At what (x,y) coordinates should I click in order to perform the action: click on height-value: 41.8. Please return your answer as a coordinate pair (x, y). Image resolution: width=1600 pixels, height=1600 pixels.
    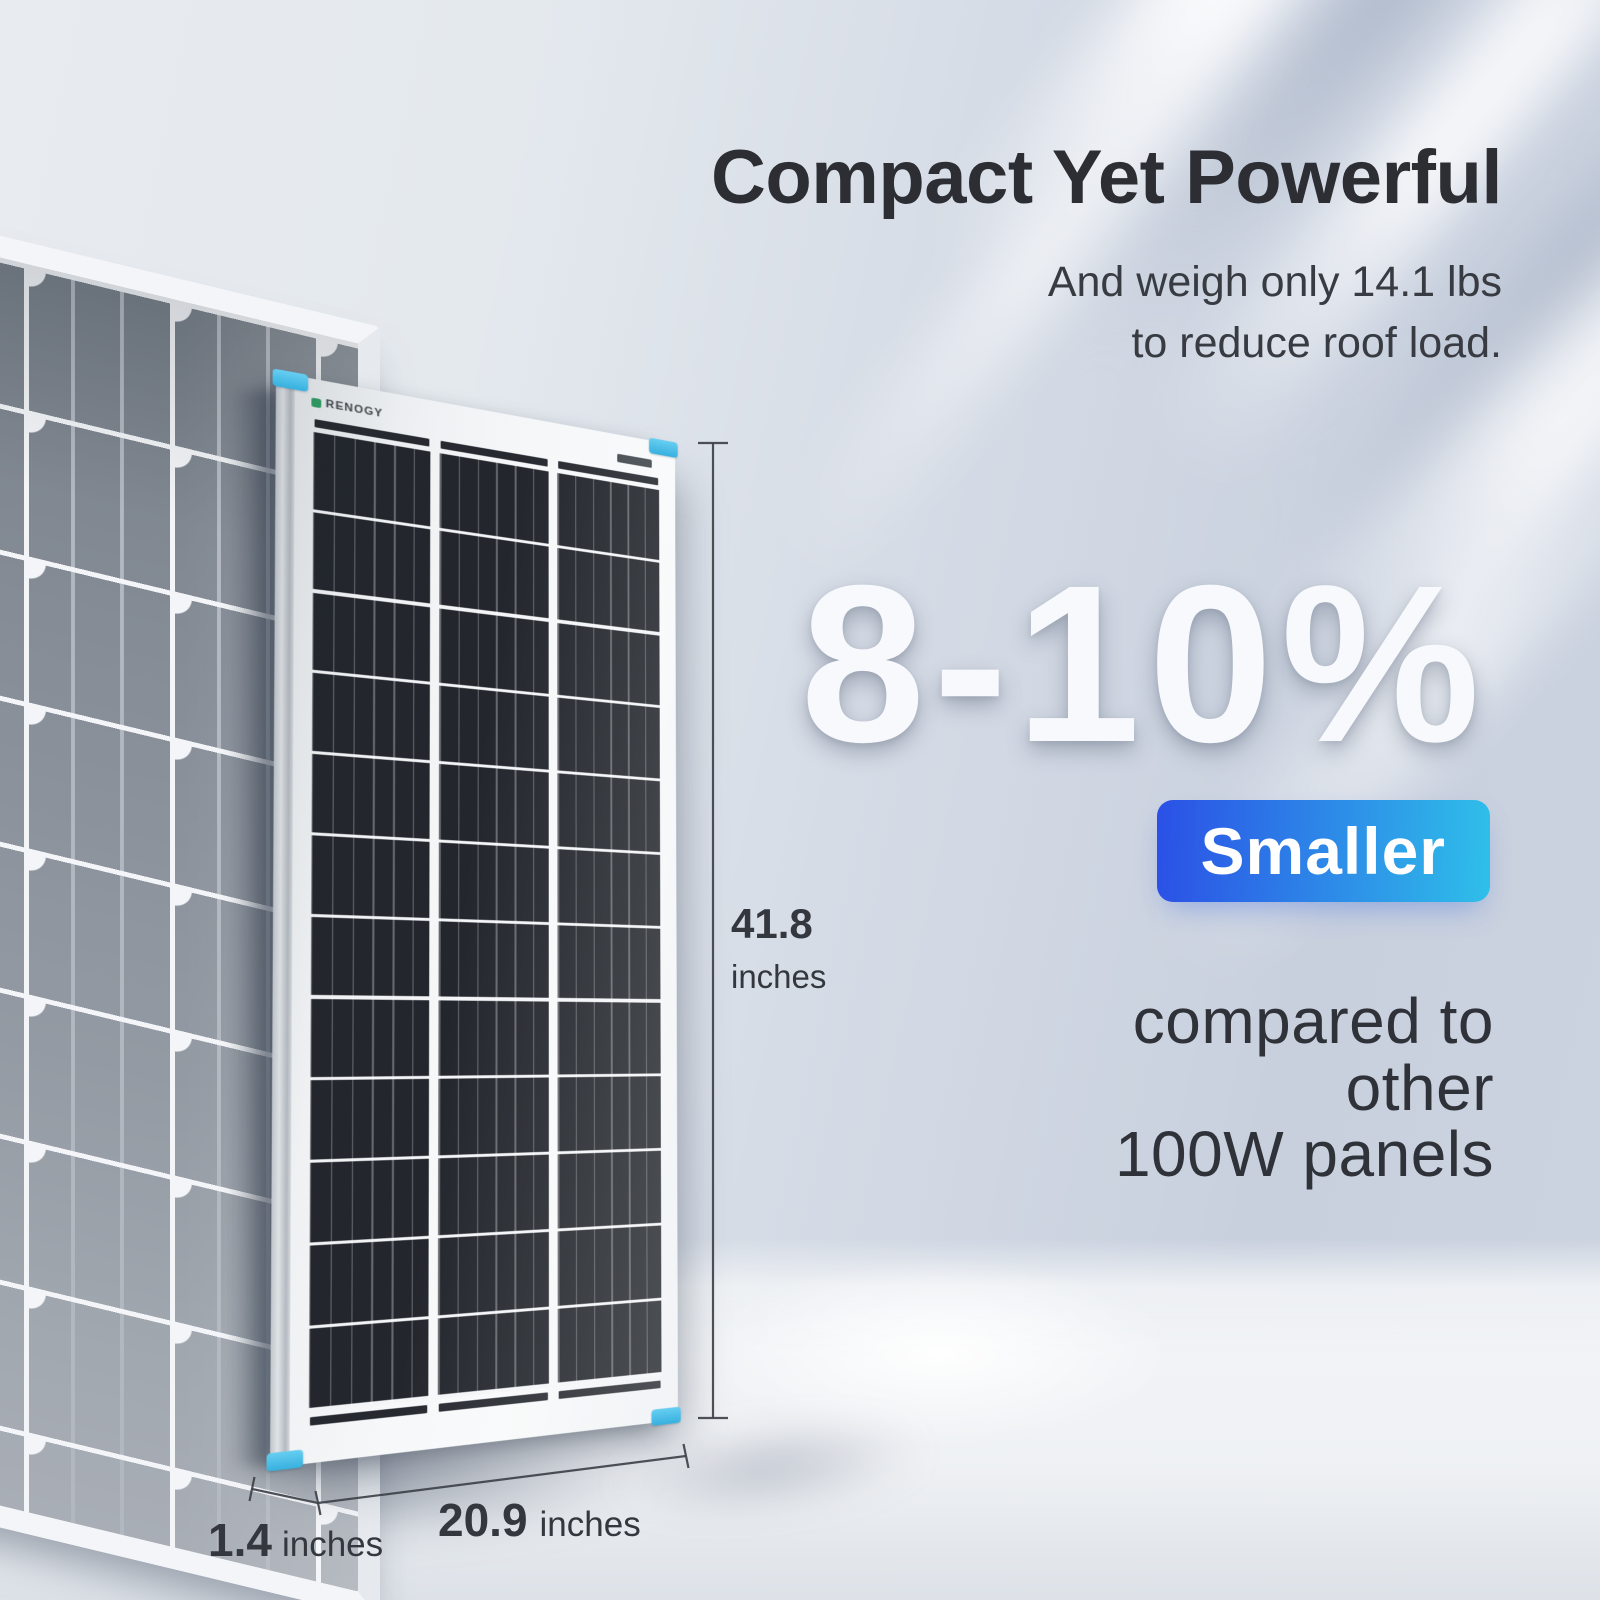
    Looking at the image, I should click on (772, 923).